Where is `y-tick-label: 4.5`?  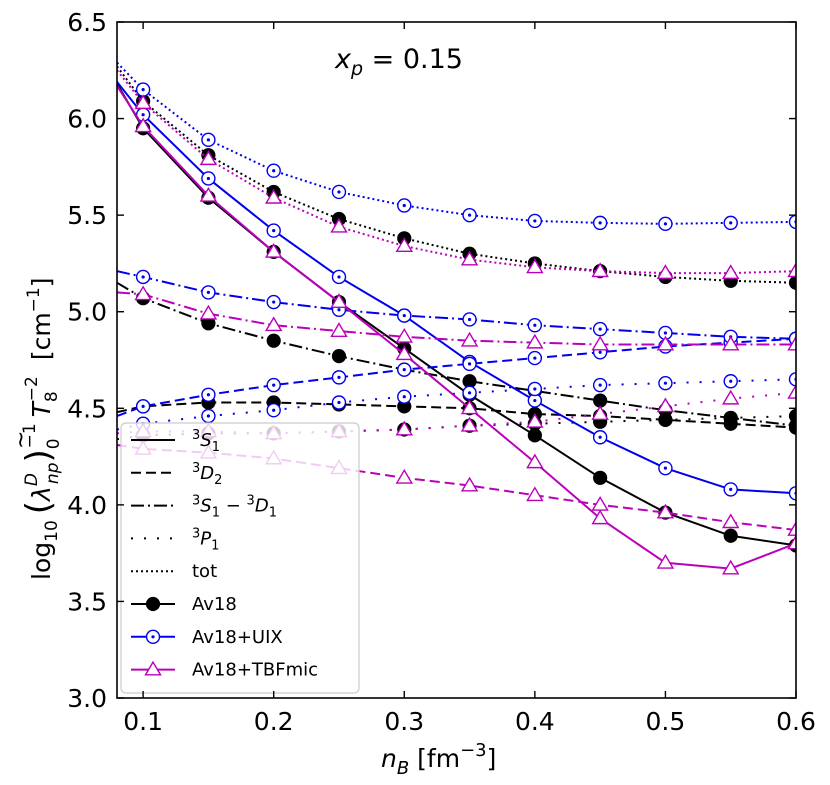 y-tick-label: 4.5 is located at coordinates (87, 408).